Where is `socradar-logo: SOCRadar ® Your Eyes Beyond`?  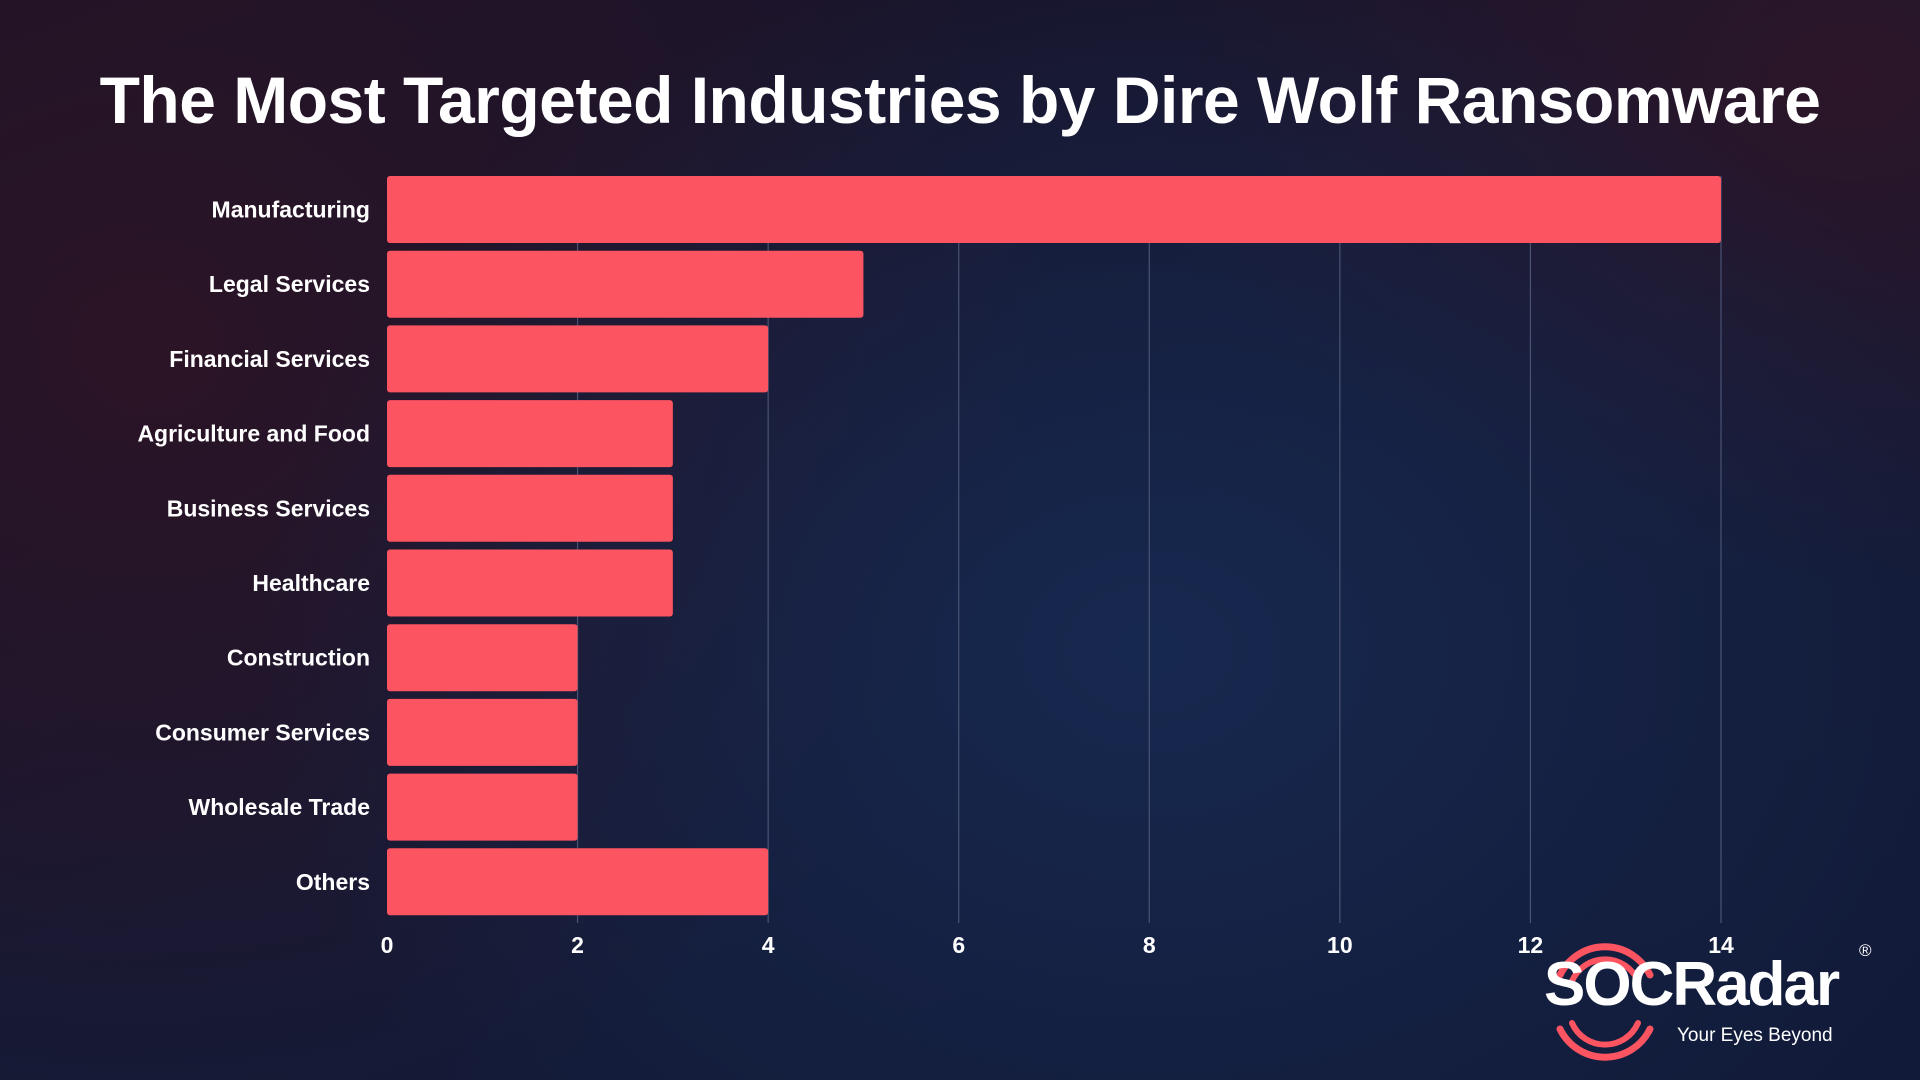
socradar-logo: SOCRadar ® Your Eyes Beyond is located at coordinates (1710, 1003).